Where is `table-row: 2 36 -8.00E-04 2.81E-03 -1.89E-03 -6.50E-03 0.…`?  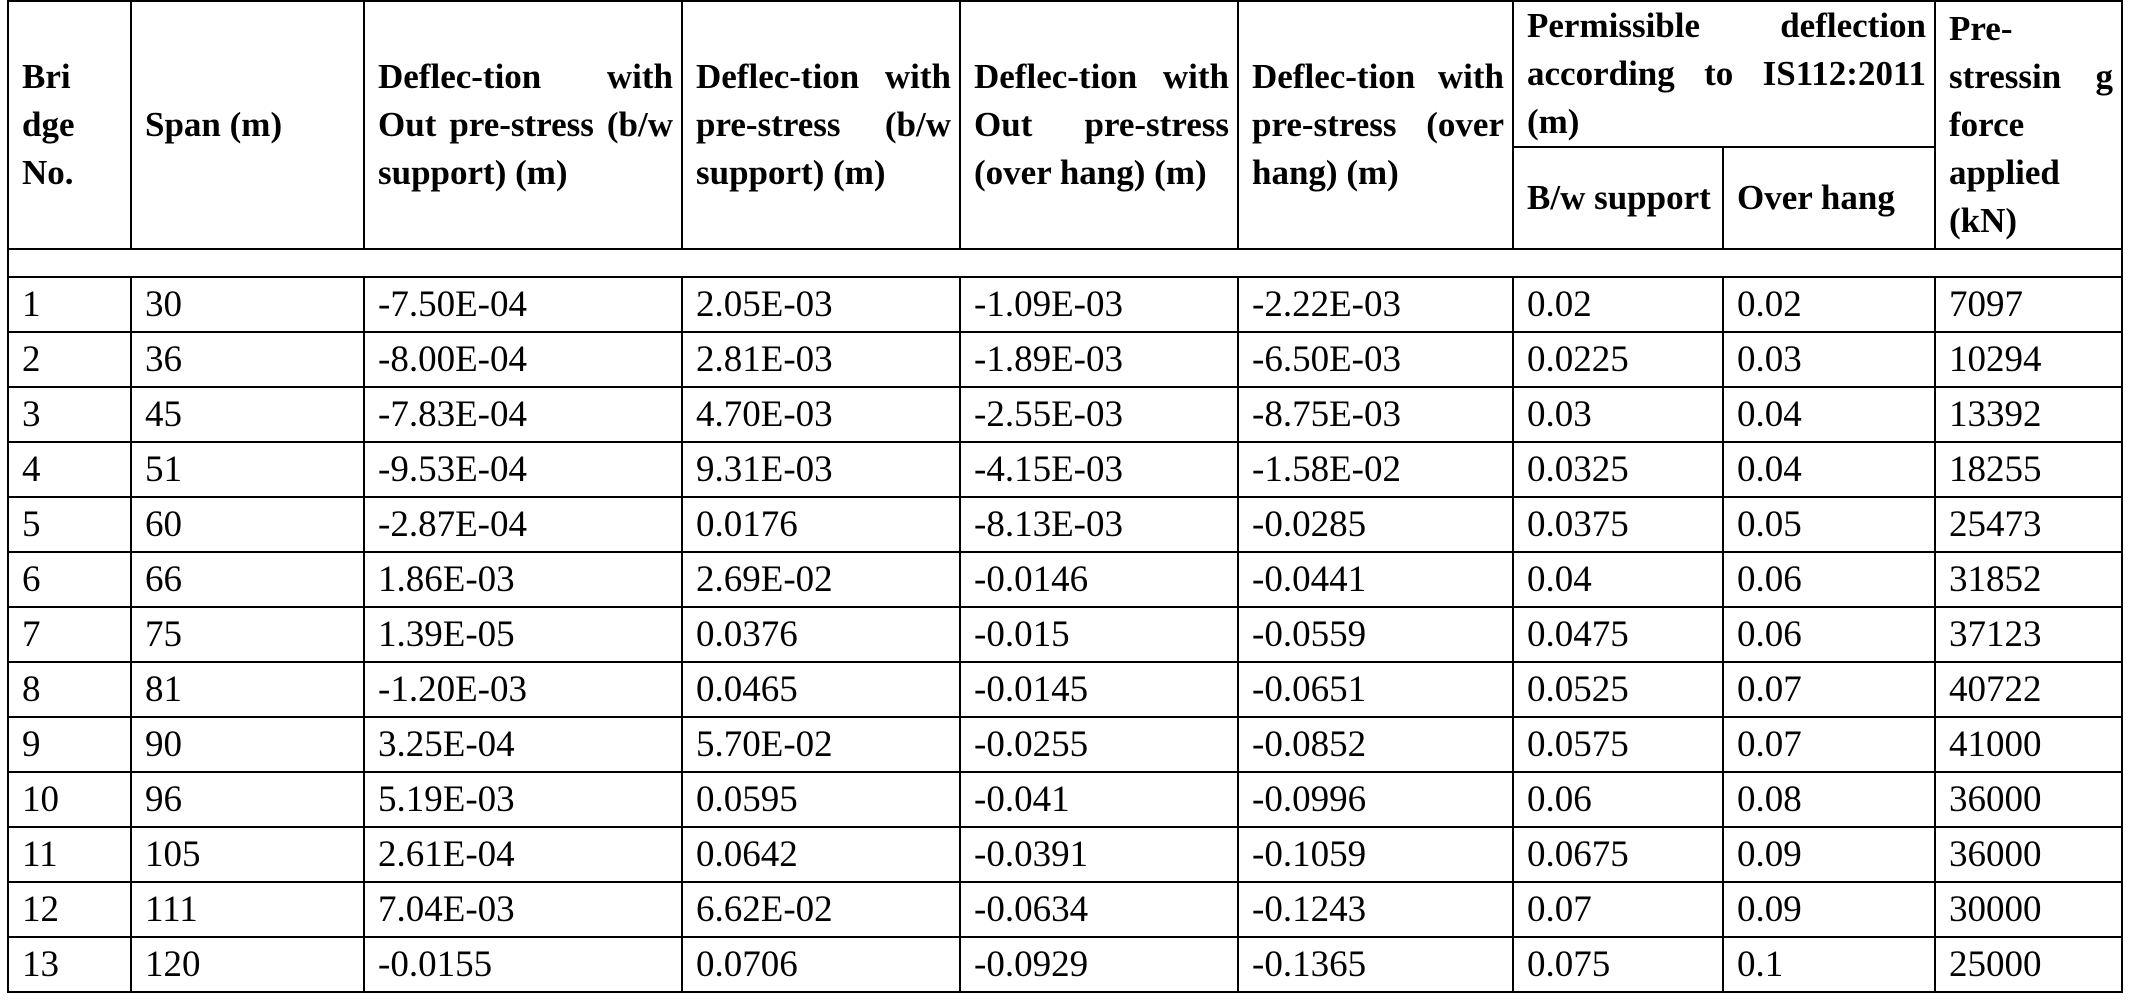
table-row: 2 36 -8.00E-04 2.81E-03 -1.89E-03 -6.50E-03 0.… is located at coordinates (1065, 359).